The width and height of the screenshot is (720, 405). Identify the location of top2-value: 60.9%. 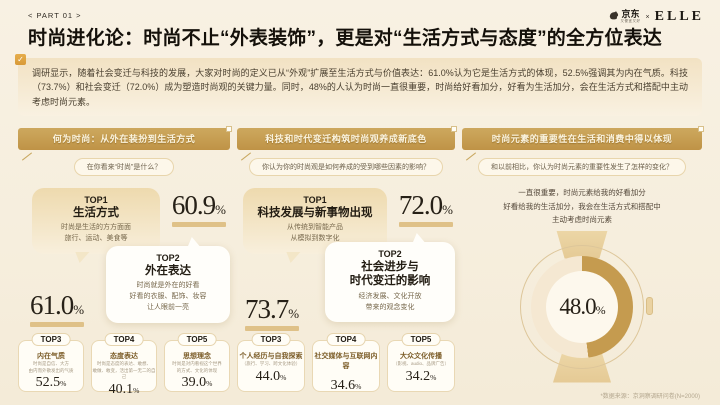
(198, 208).